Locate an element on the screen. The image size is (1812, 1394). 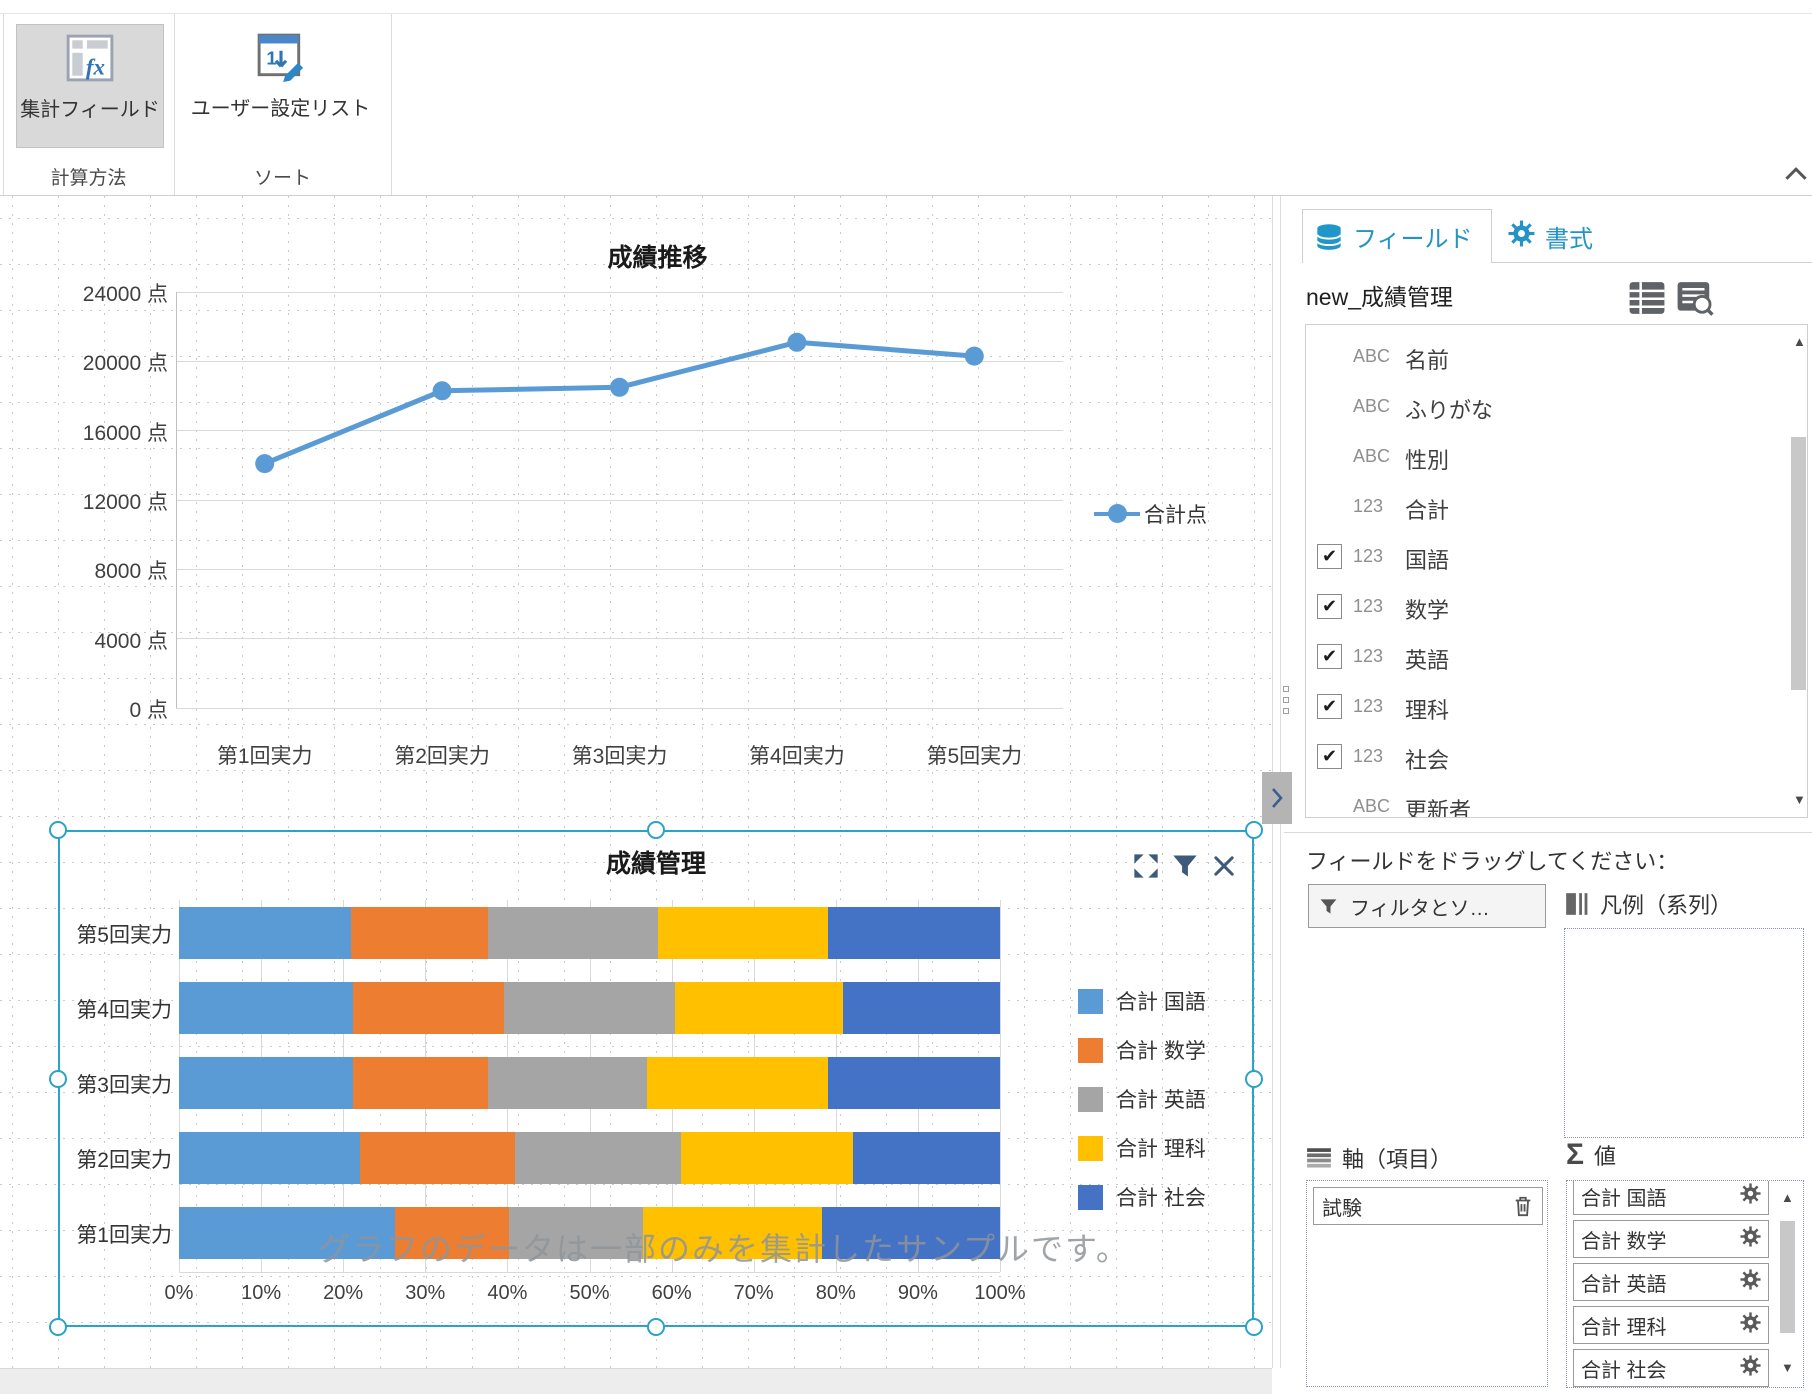
field-row: ABC 性別 is located at coordinates (1556, 457).